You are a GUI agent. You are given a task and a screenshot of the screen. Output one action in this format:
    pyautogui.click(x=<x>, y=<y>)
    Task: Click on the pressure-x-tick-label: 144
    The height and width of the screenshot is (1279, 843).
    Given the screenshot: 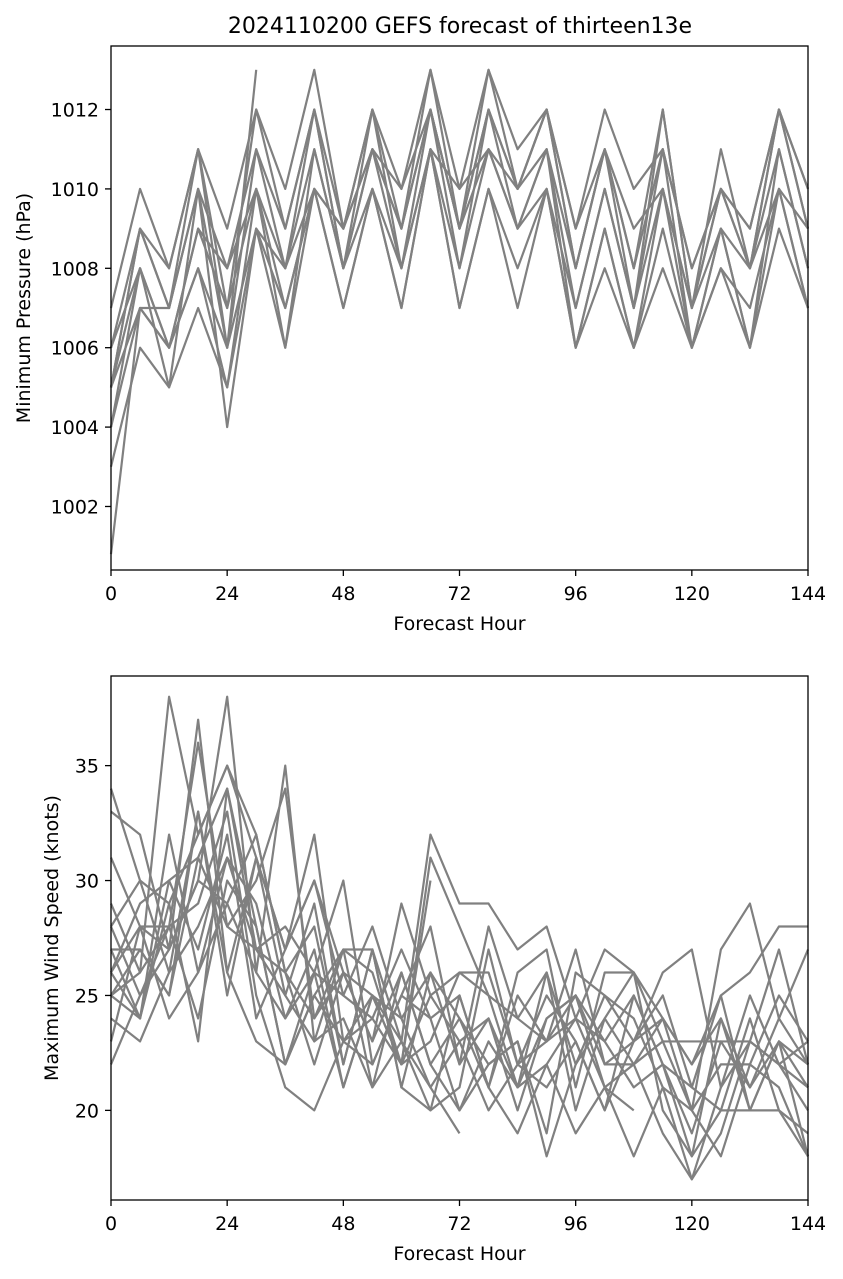 What is the action you would take?
    pyautogui.click(x=808, y=594)
    